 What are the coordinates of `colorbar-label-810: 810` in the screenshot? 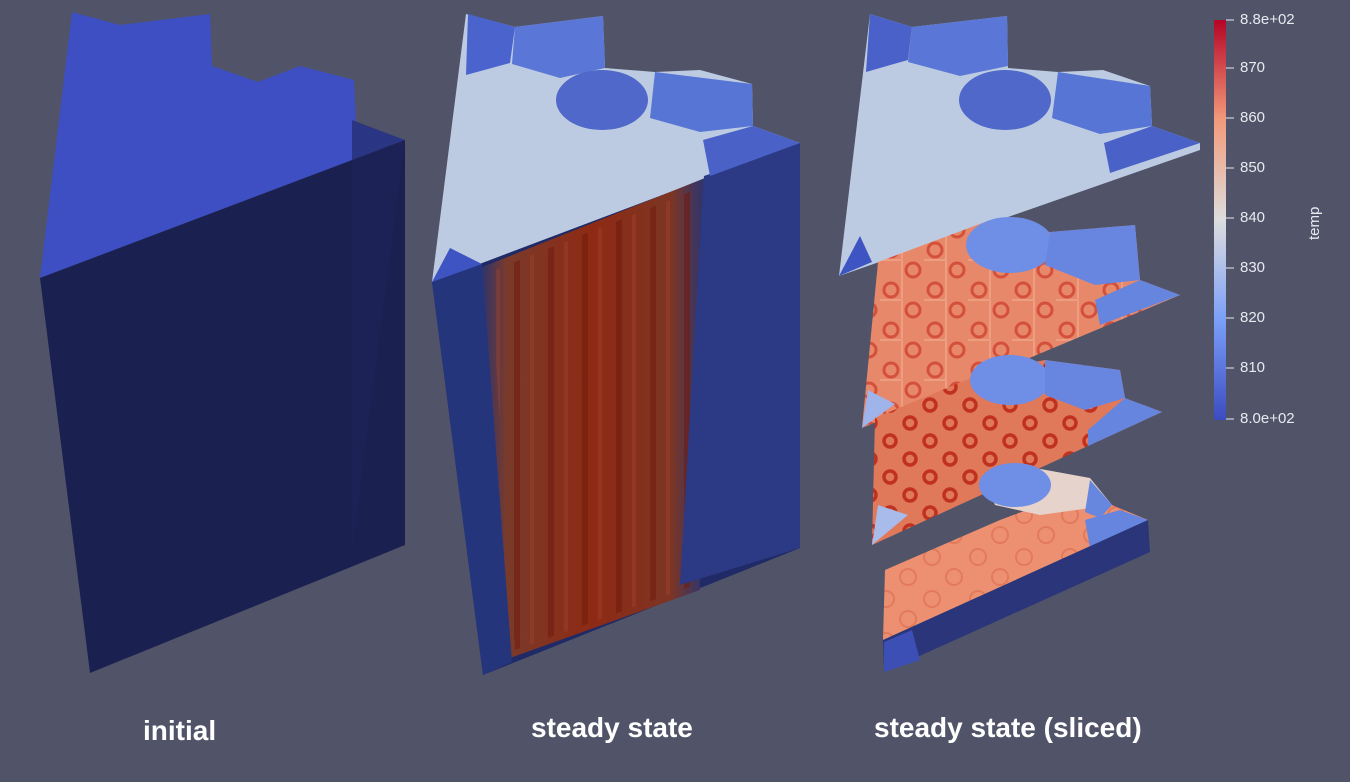 It's located at (1253, 367).